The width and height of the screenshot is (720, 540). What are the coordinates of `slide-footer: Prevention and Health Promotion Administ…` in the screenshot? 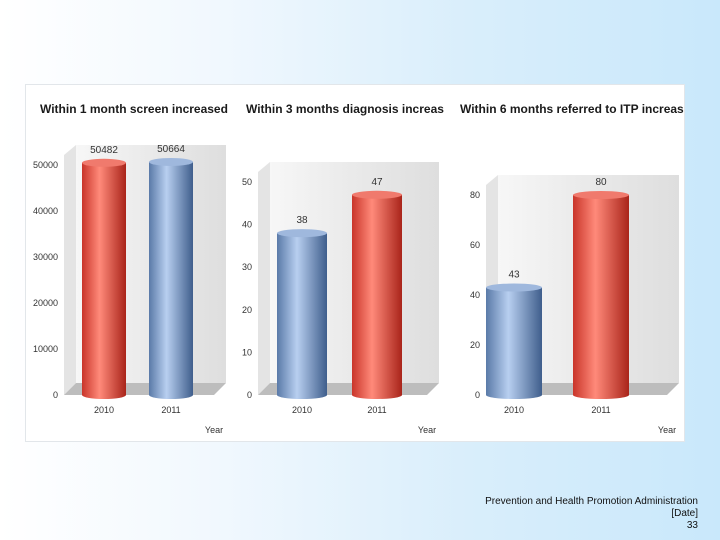 It's located at (591, 514).